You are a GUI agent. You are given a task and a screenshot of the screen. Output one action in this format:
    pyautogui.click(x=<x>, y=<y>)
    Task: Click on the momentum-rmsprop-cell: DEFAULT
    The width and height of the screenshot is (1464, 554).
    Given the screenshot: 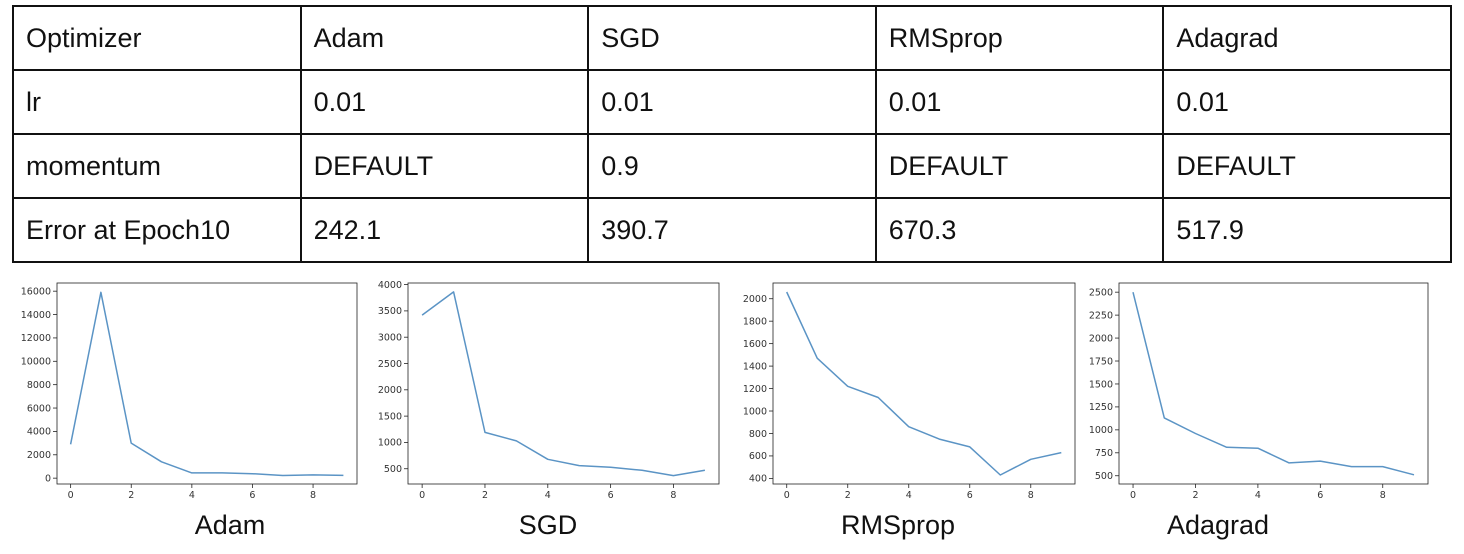 What is the action you would take?
    pyautogui.click(x=1019, y=166)
    